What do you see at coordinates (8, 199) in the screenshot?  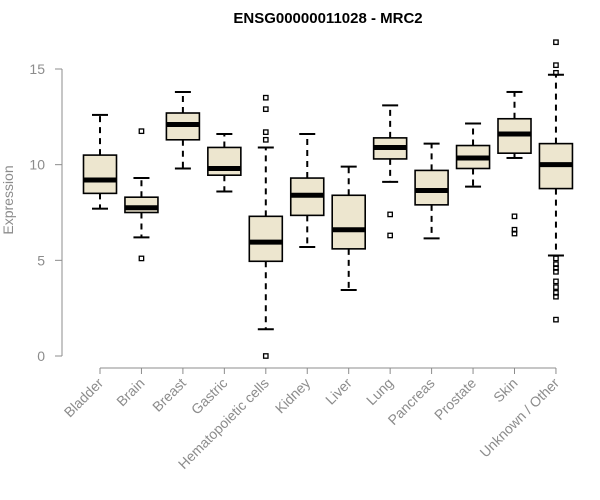 I see `y-axis-label: Expression` at bounding box center [8, 199].